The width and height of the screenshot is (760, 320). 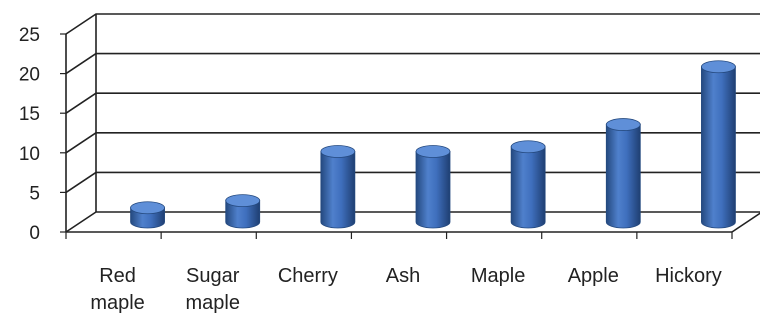 What do you see at coordinates (593, 276) in the screenshot?
I see `x-category-label: Apple` at bounding box center [593, 276].